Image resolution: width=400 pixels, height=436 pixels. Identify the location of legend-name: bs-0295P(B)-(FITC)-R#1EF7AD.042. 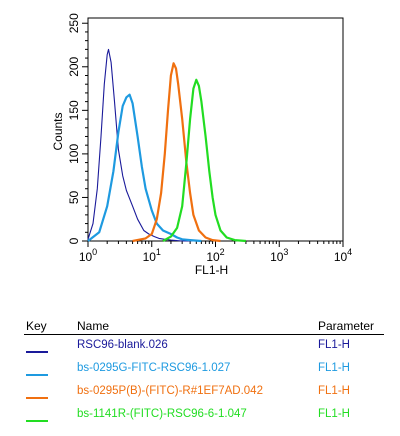
(170, 391).